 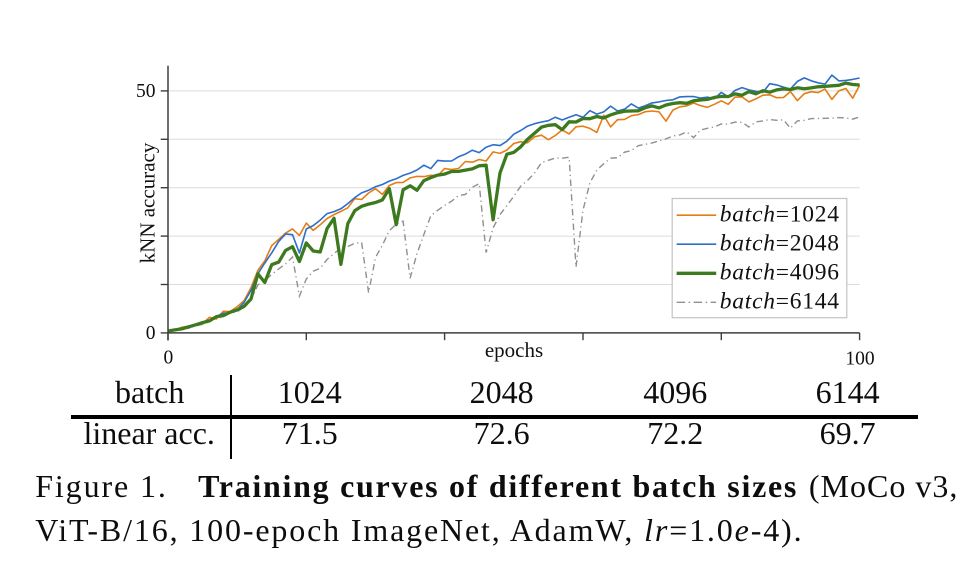 What do you see at coordinates (780, 215) in the screenshot?
I see `svg-text: batch=1024` at bounding box center [780, 215].